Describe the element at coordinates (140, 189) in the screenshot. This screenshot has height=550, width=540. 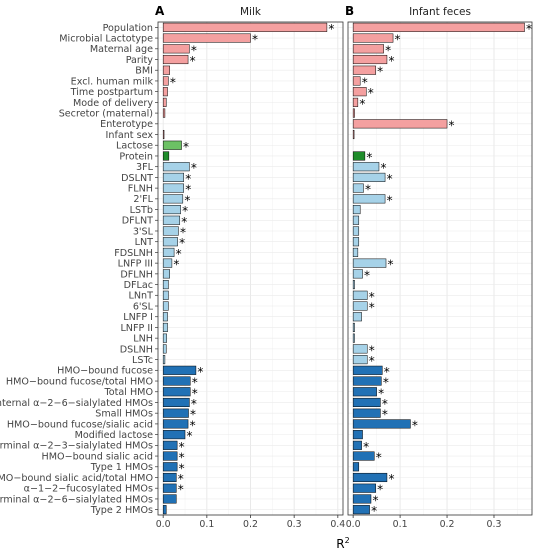
I see `category-label: FLNH` at that location.